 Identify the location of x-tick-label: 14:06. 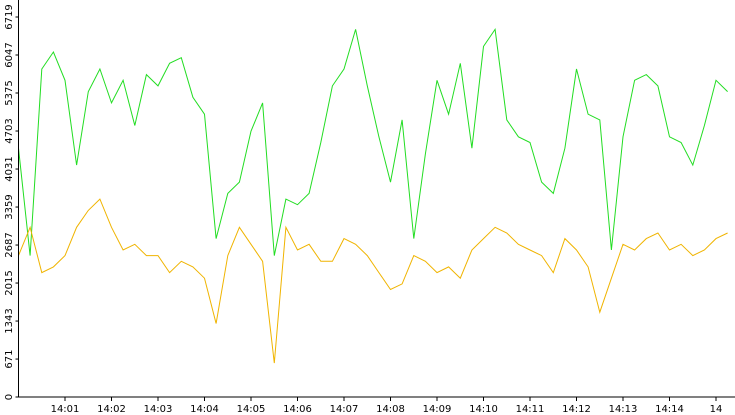
(297, 409).